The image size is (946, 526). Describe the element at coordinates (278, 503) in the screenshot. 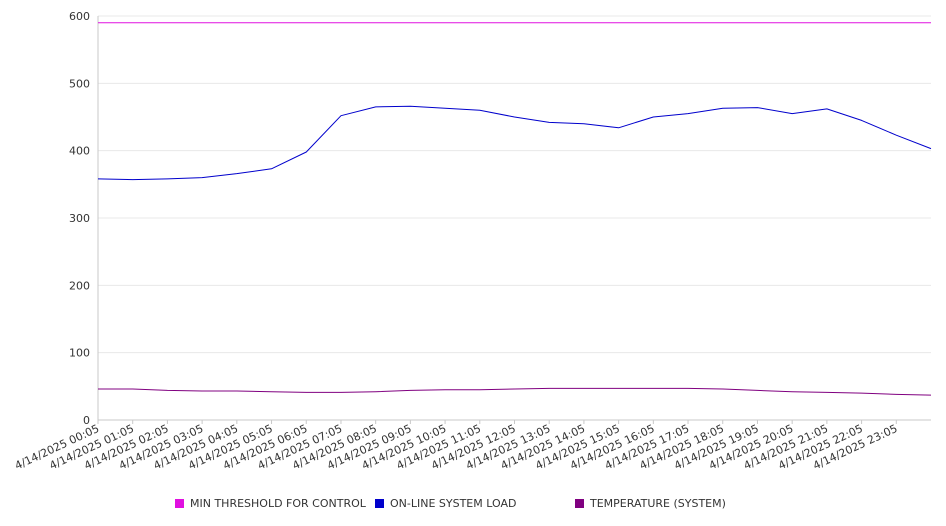

I see `legend-label-min-threshold: MIN THRESHOLD FOR CONTROL` at that location.